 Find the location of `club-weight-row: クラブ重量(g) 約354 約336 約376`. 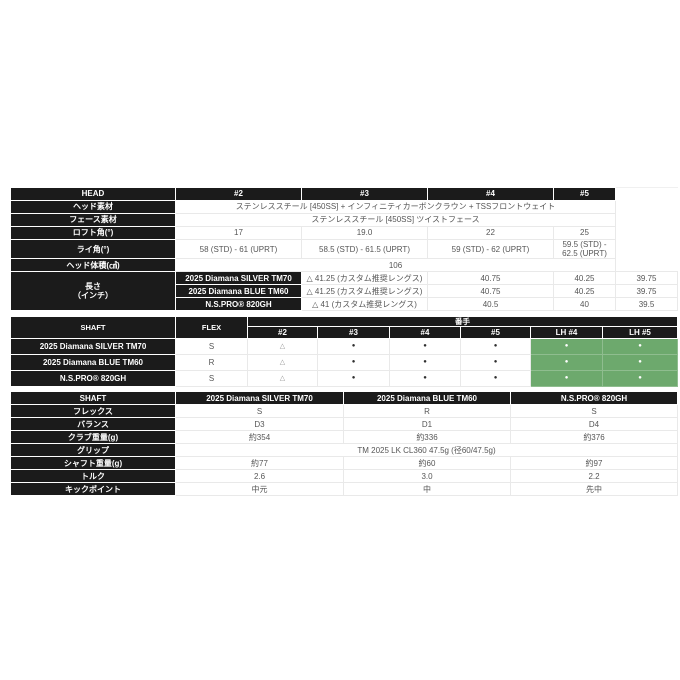

club-weight-row: クラブ重量(g) 約354 約336 約376 is located at coordinates (344, 437).